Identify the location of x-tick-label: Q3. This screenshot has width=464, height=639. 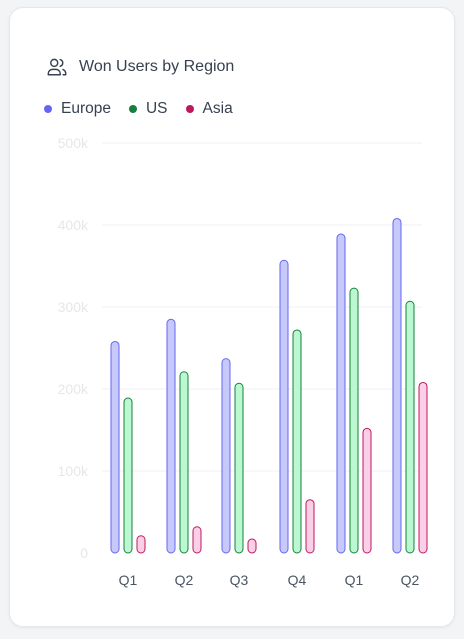
(239, 580).